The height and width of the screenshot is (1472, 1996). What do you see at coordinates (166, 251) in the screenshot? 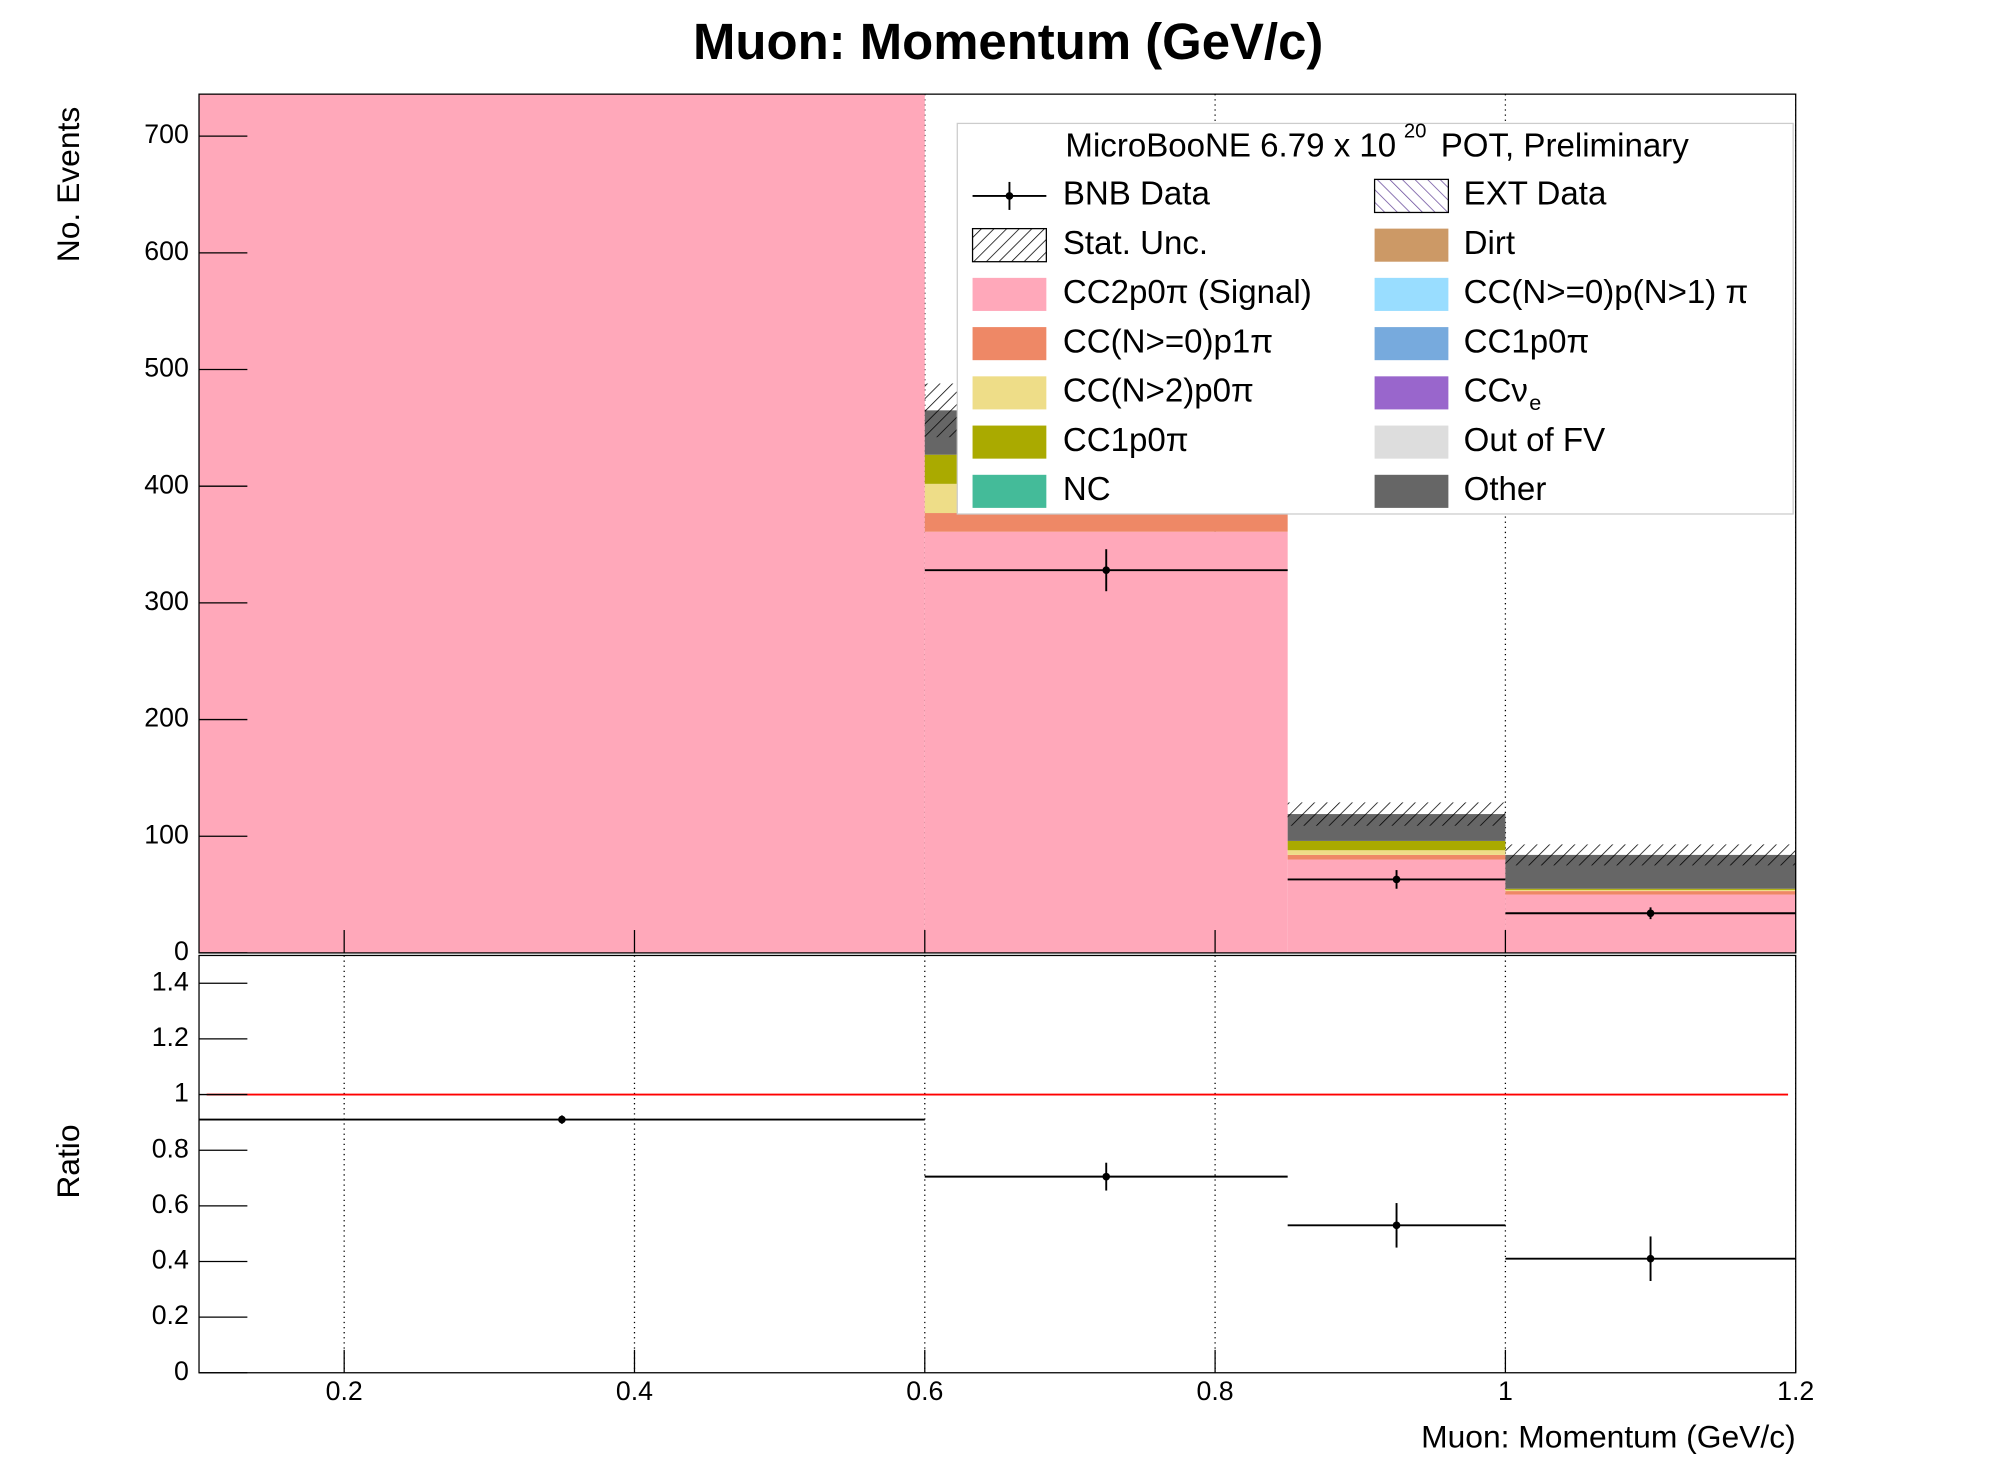
I see `y-tick-label: 600` at bounding box center [166, 251].